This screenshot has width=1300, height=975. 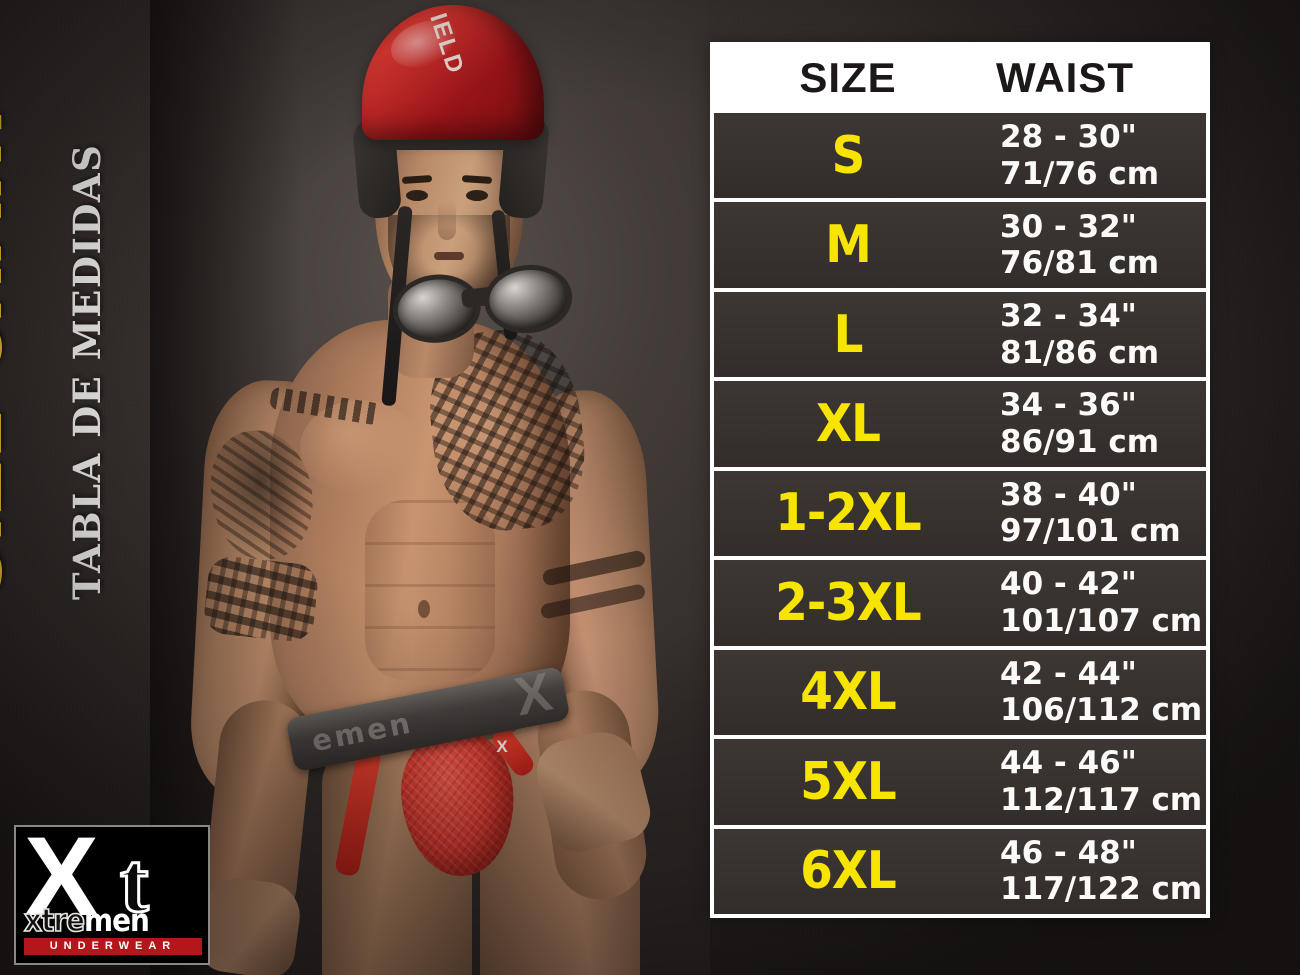 I want to click on table-row: L 32 - 34" 81/86 cm, so click(x=960, y=334).